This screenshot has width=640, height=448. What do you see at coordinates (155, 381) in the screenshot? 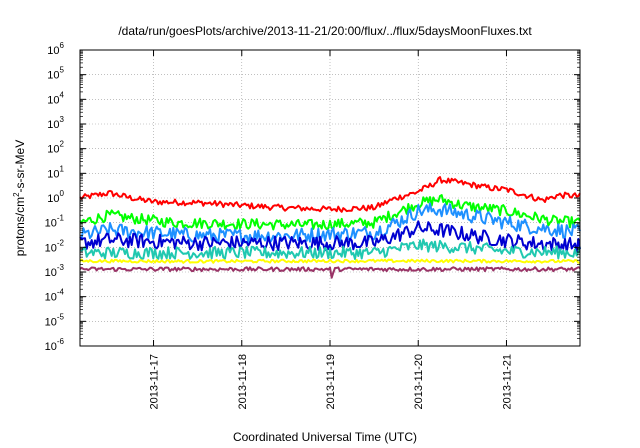
I see `x-tick-label: 2013-11-17` at bounding box center [155, 381].